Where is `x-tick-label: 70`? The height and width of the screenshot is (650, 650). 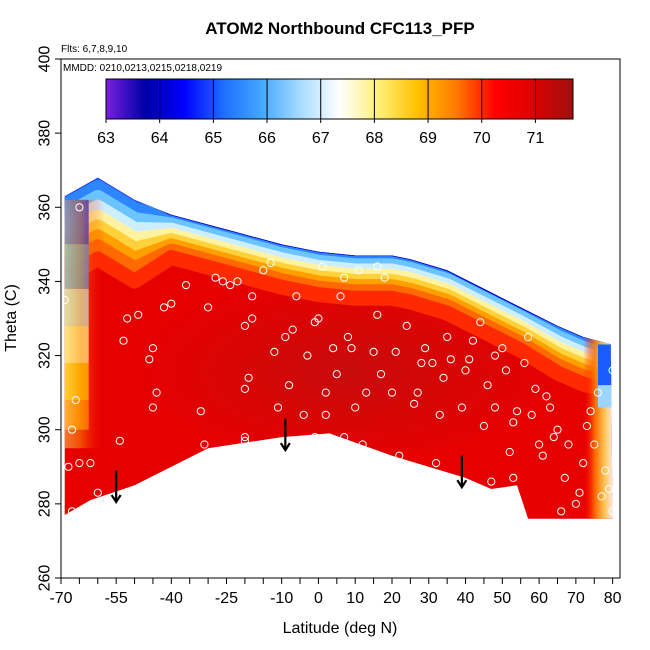
x-tick-label: 70 is located at coordinates (576, 598).